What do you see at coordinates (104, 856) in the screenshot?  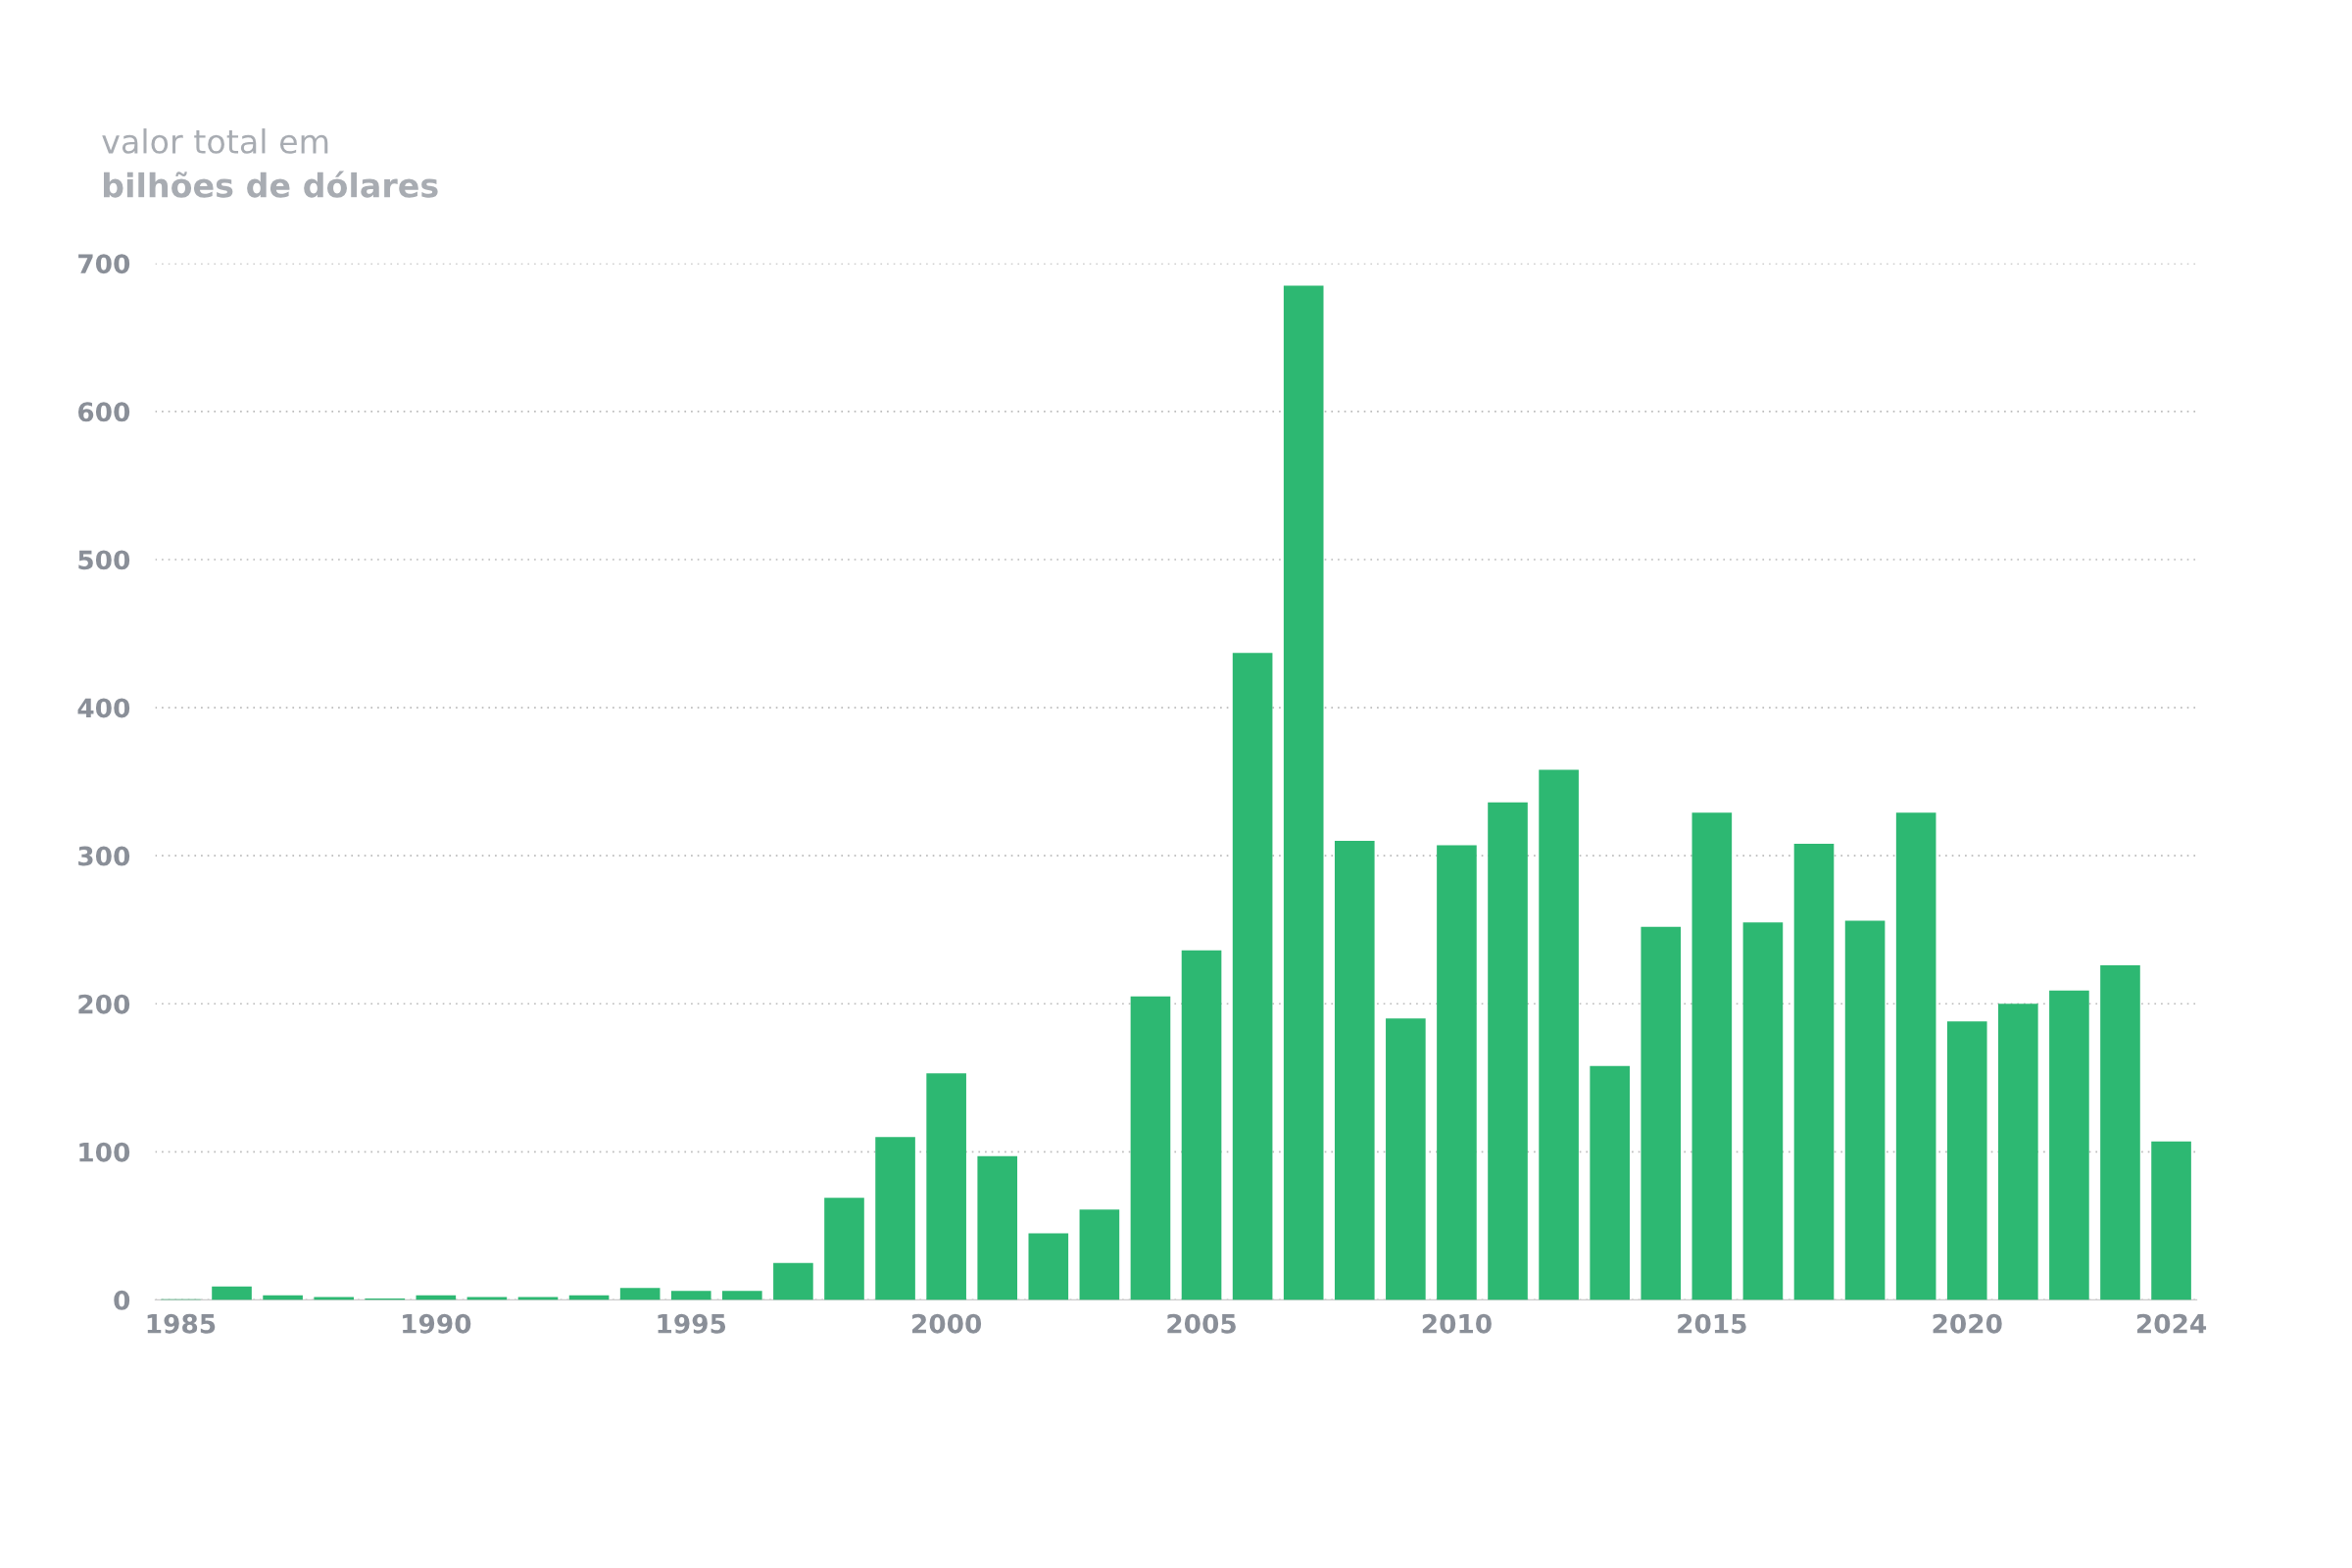 I see `y-tick-label: 300` at bounding box center [104, 856].